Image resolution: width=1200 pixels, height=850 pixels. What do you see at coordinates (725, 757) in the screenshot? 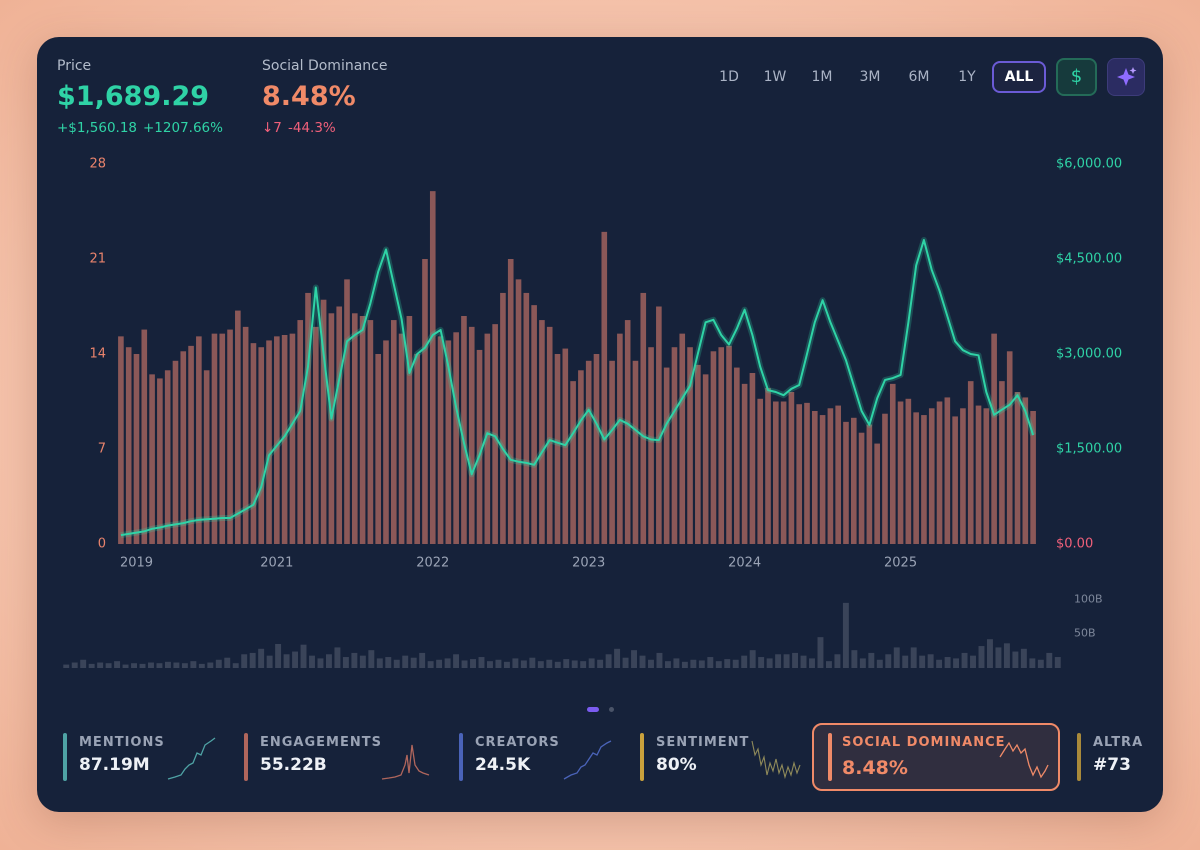
I see `metric-card: SENTIMENT 80%` at bounding box center [725, 757].